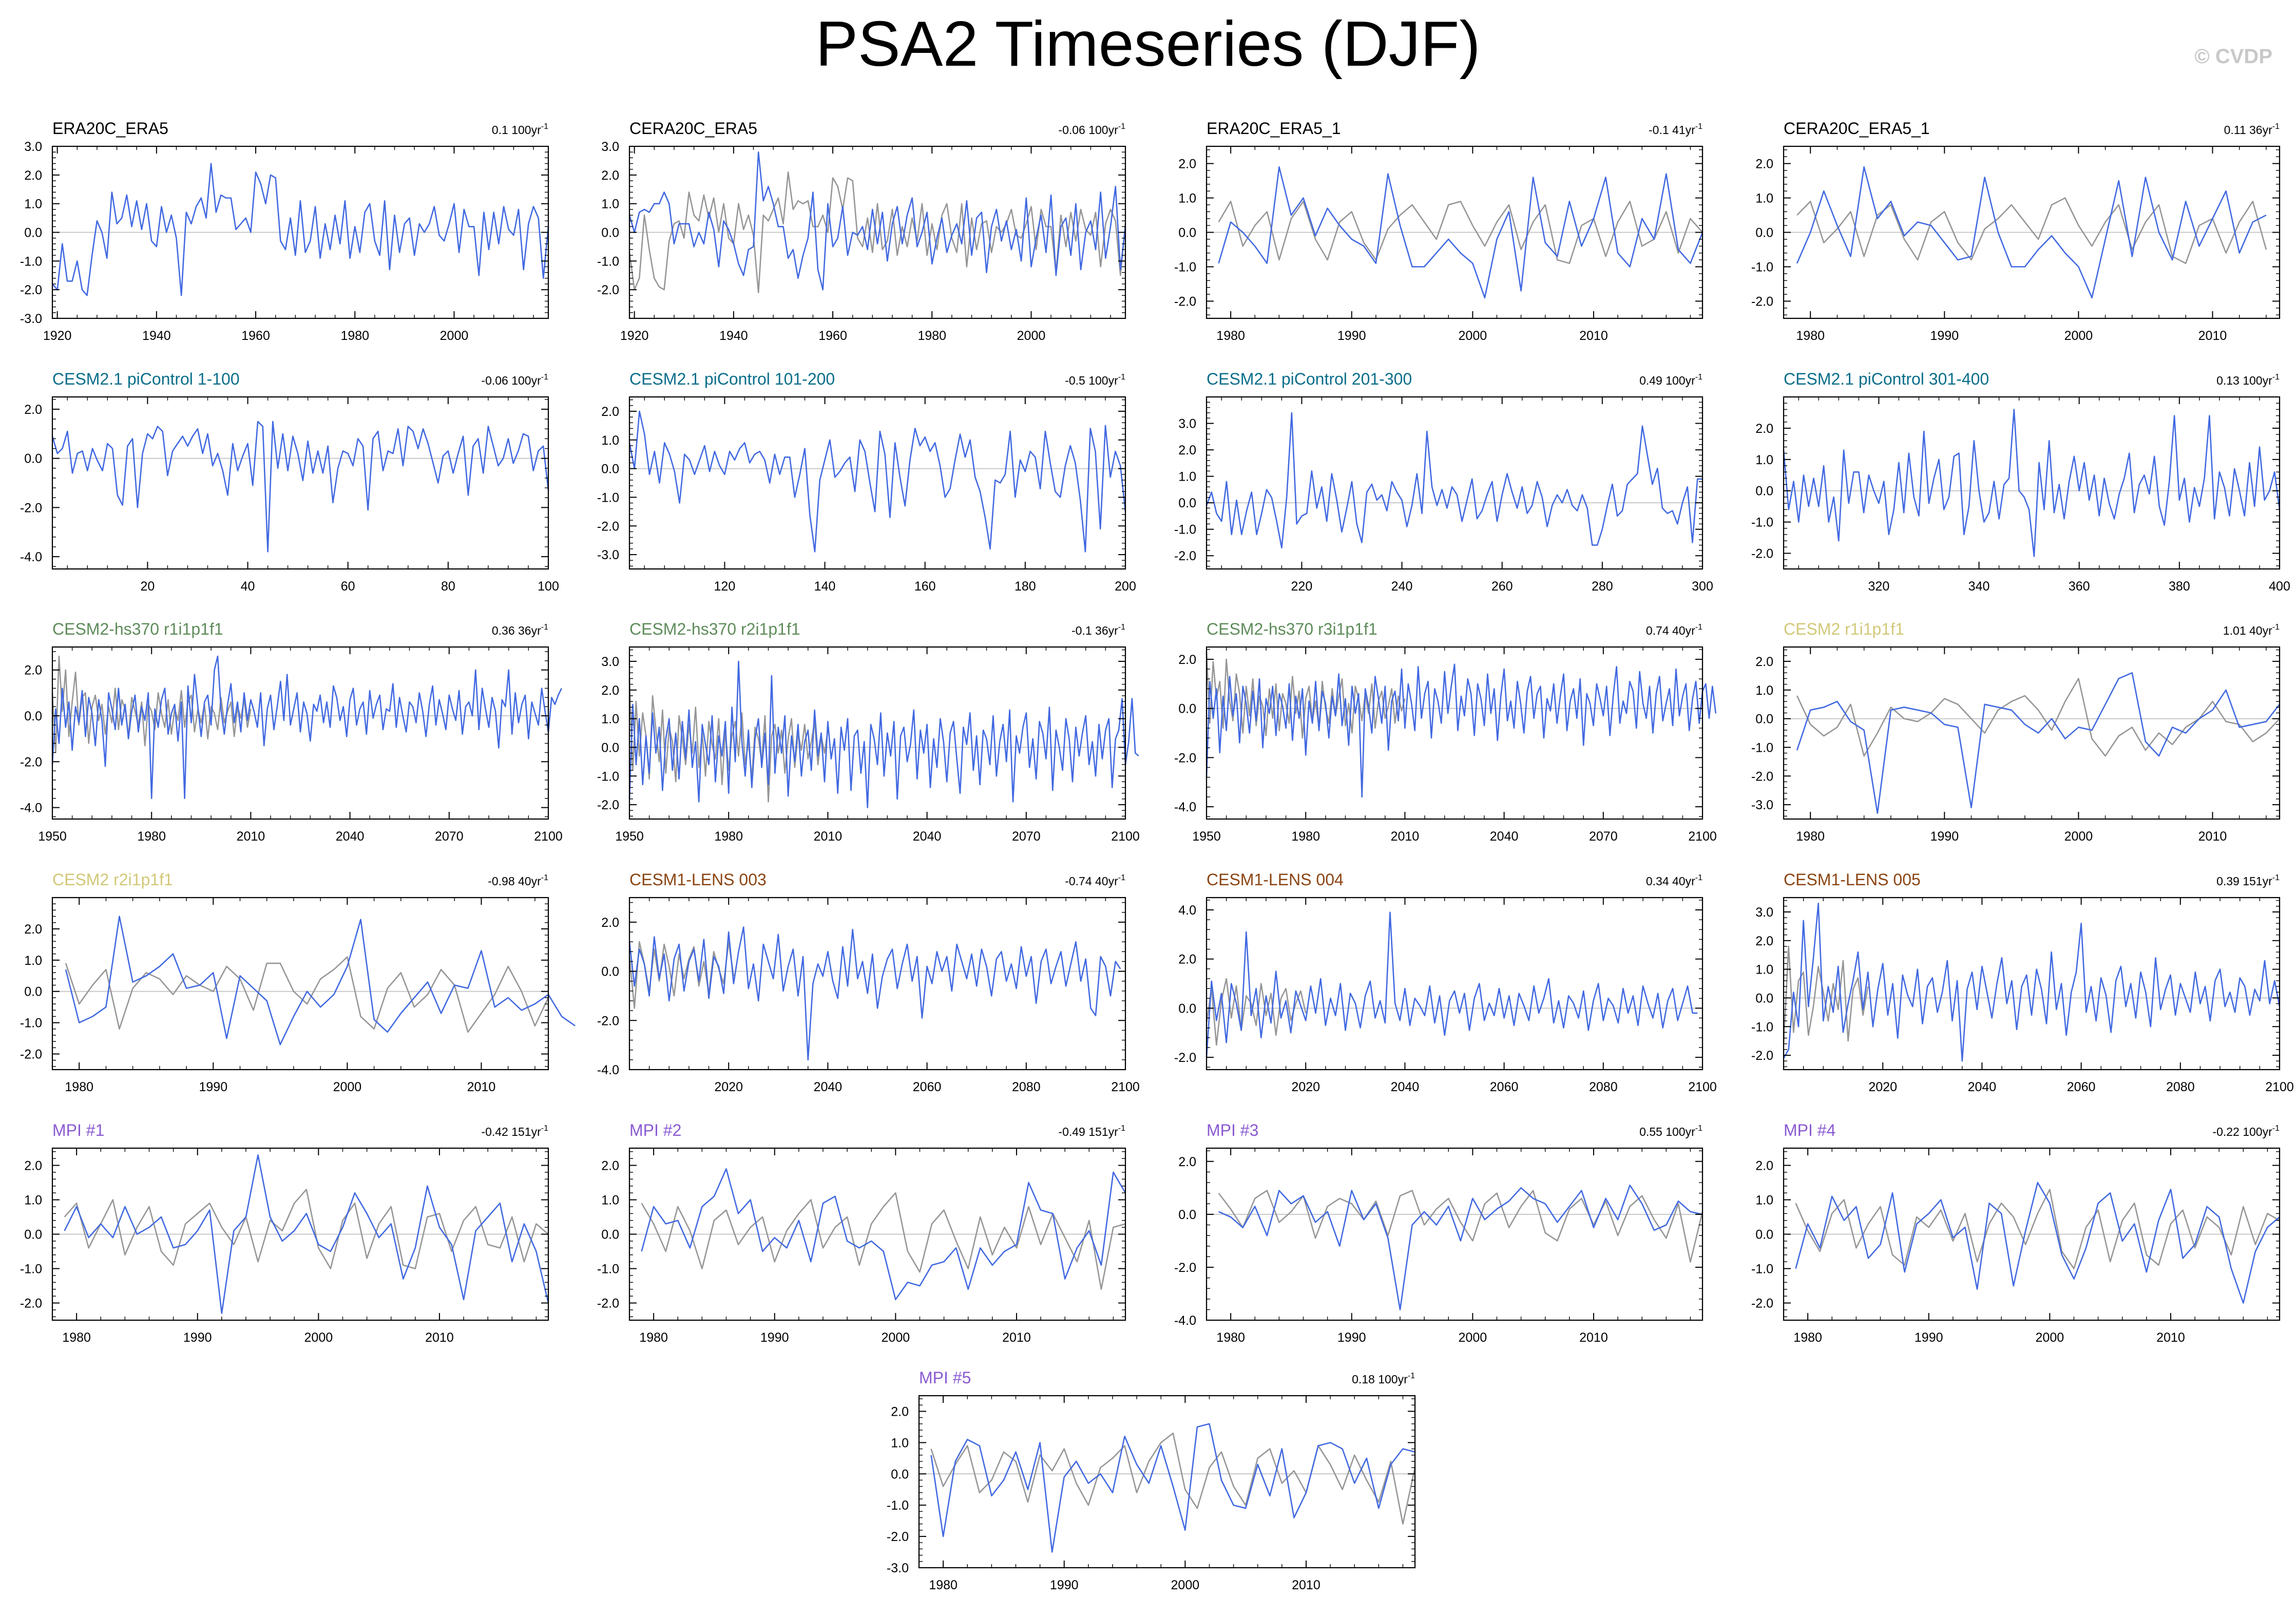  What do you see at coordinates (1879, 586) in the screenshot?
I see `x-tick-label: 320` at bounding box center [1879, 586].